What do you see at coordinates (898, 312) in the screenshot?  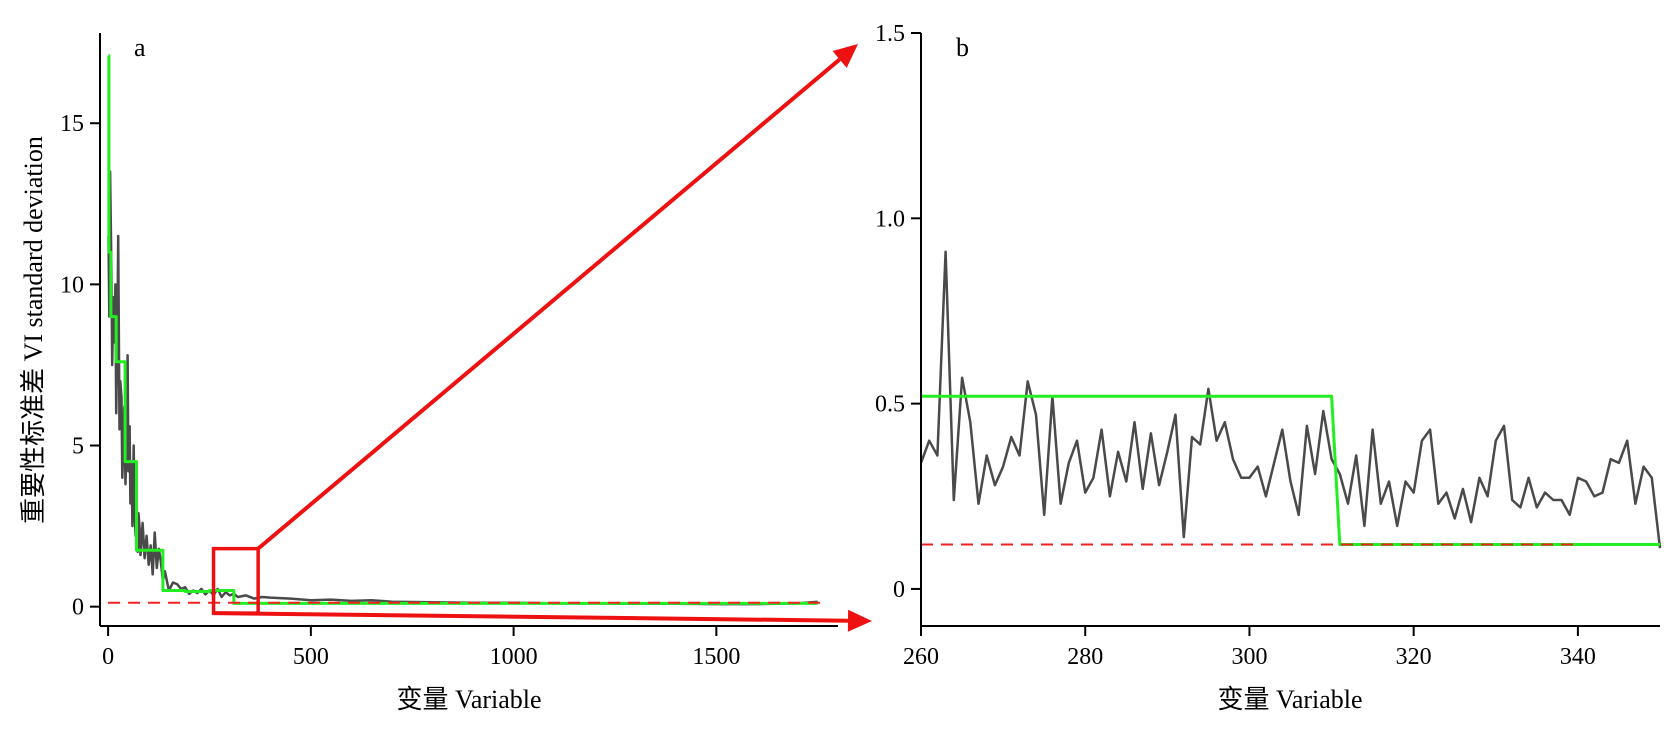 I see `panel-b-y-ticks: 0 0.5 1.0 1.5` at bounding box center [898, 312].